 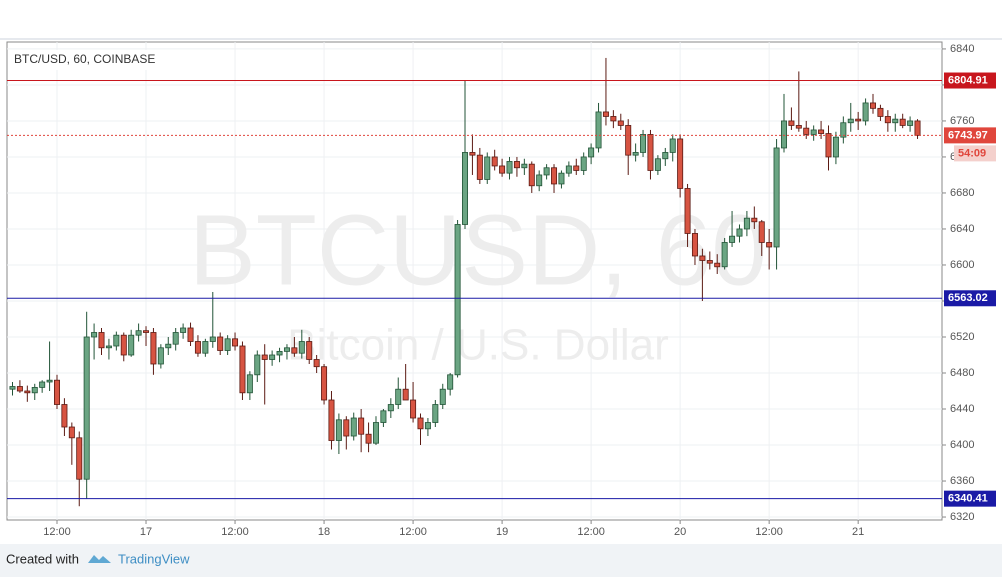 What do you see at coordinates (154, 558) in the screenshot?
I see `footer-brand: TradingView` at bounding box center [154, 558].